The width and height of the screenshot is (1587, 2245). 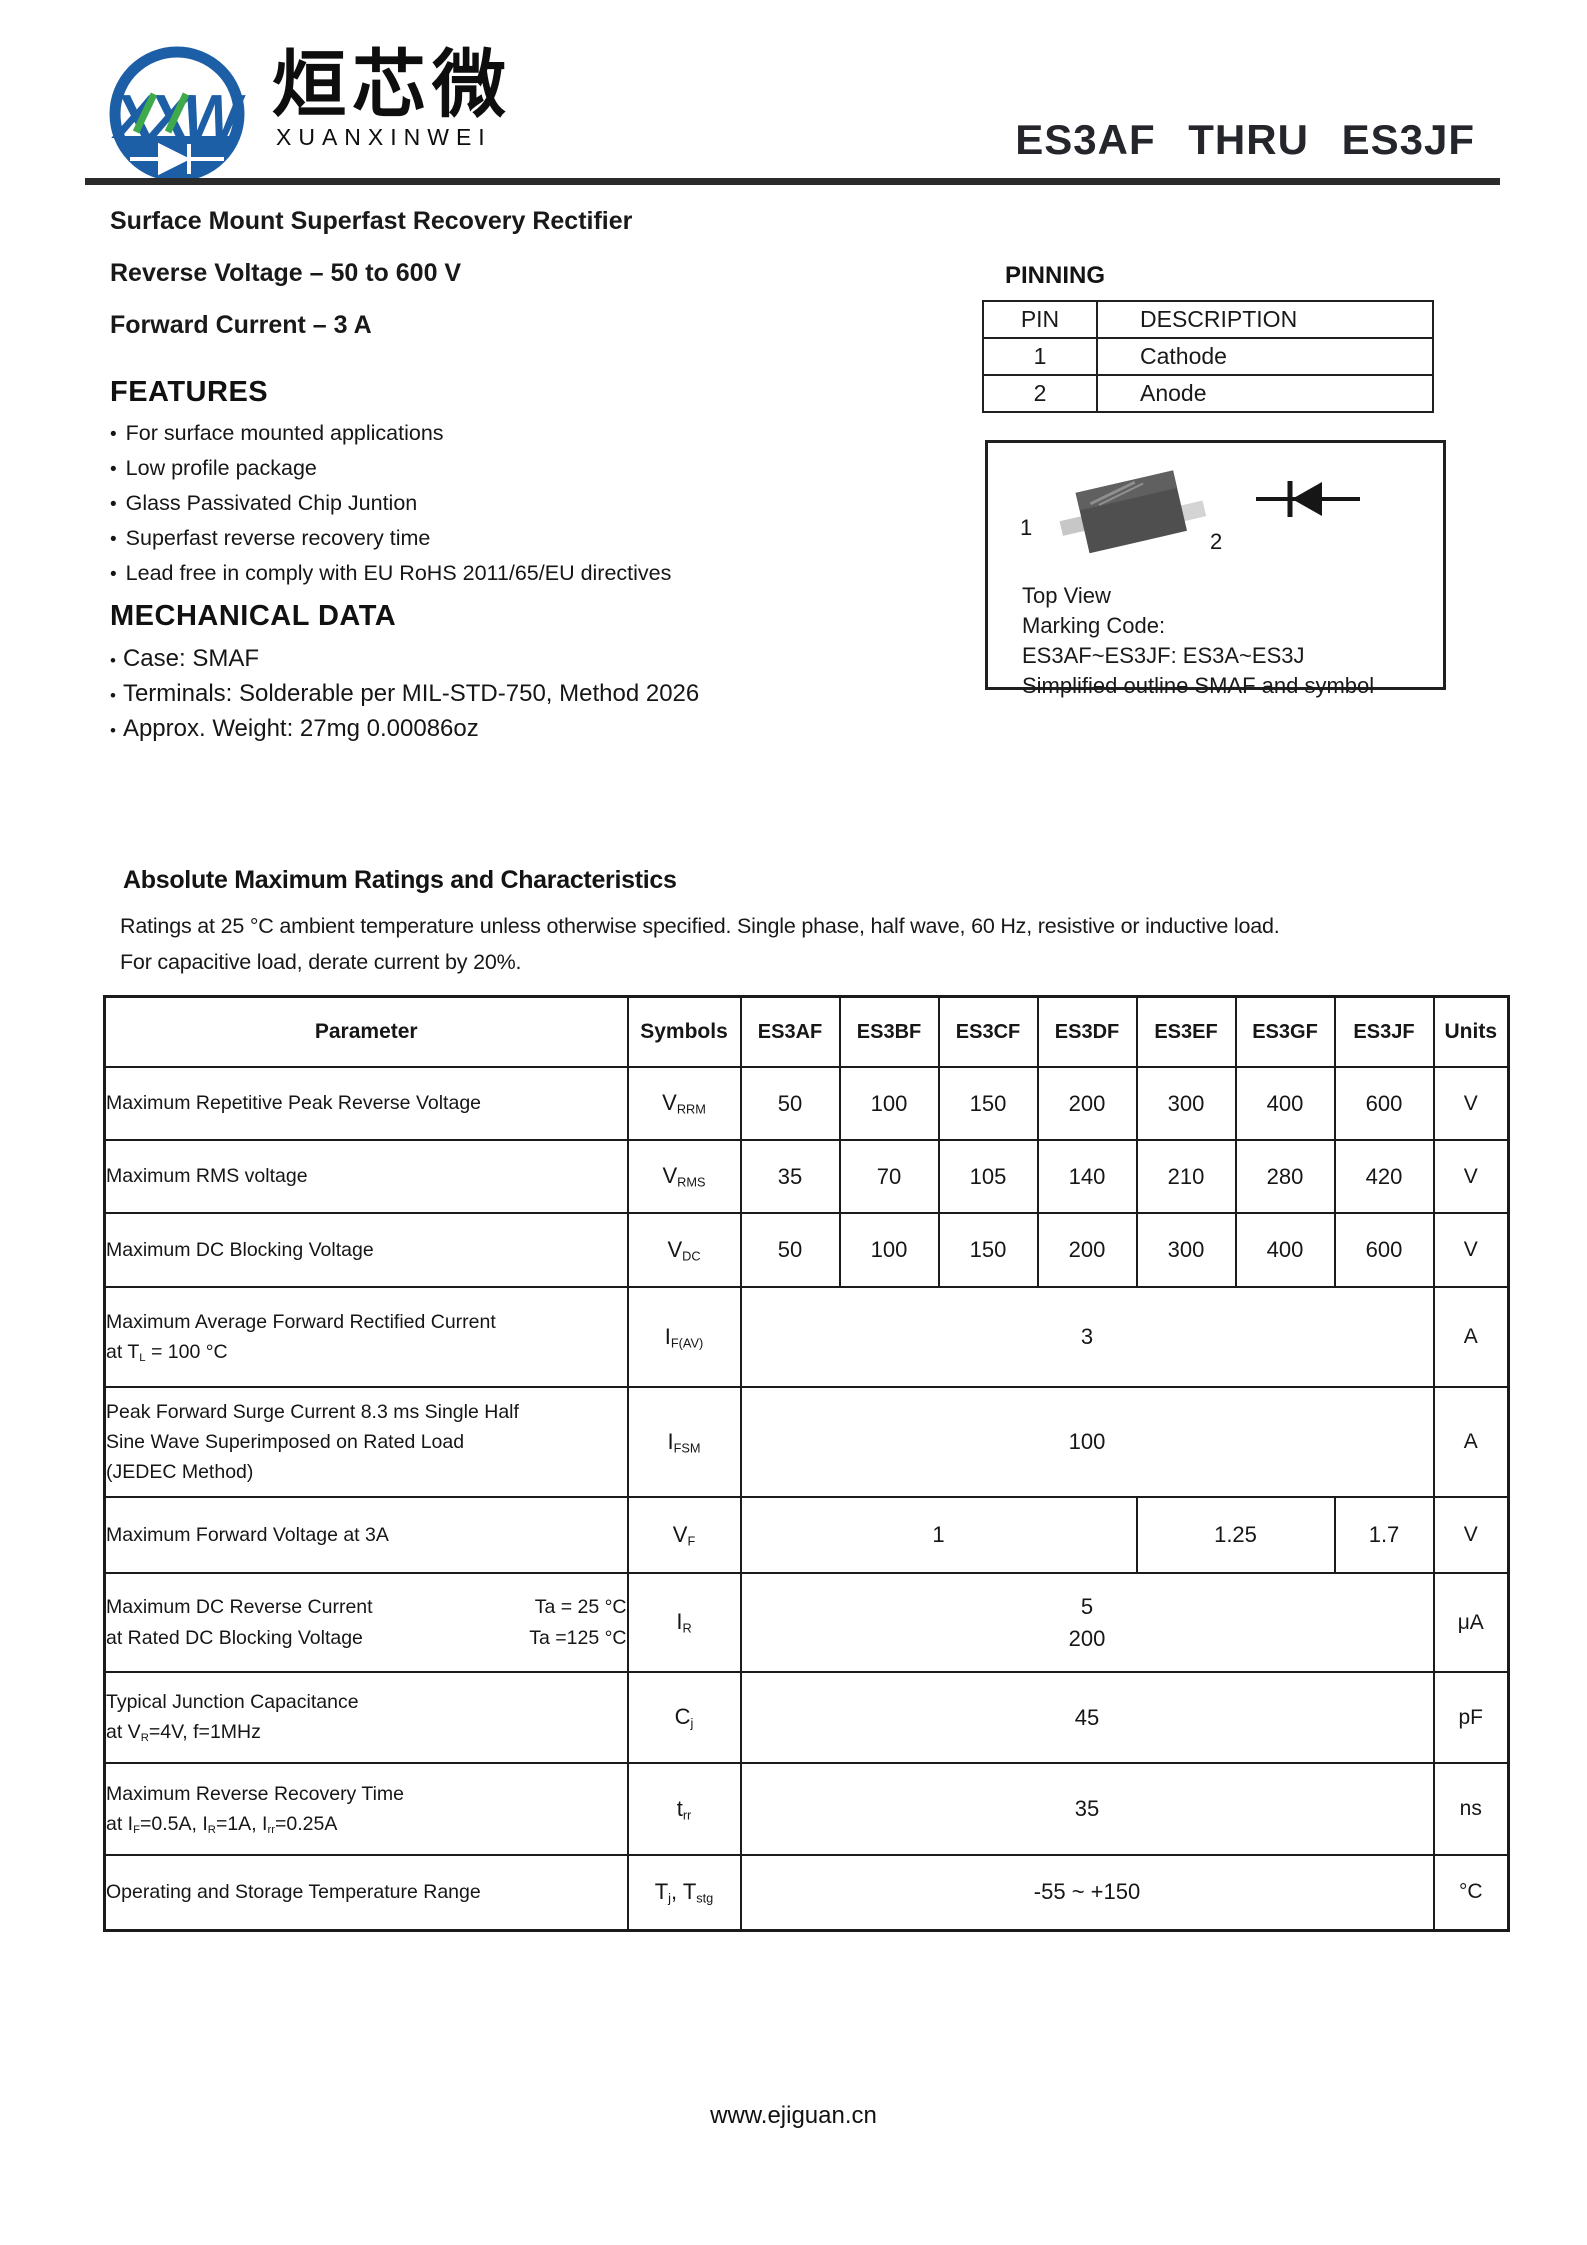 What do you see at coordinates (1087, 1337) in the screenshot?
I see `value-cell: 3` at bounding box center [1087, 1337].